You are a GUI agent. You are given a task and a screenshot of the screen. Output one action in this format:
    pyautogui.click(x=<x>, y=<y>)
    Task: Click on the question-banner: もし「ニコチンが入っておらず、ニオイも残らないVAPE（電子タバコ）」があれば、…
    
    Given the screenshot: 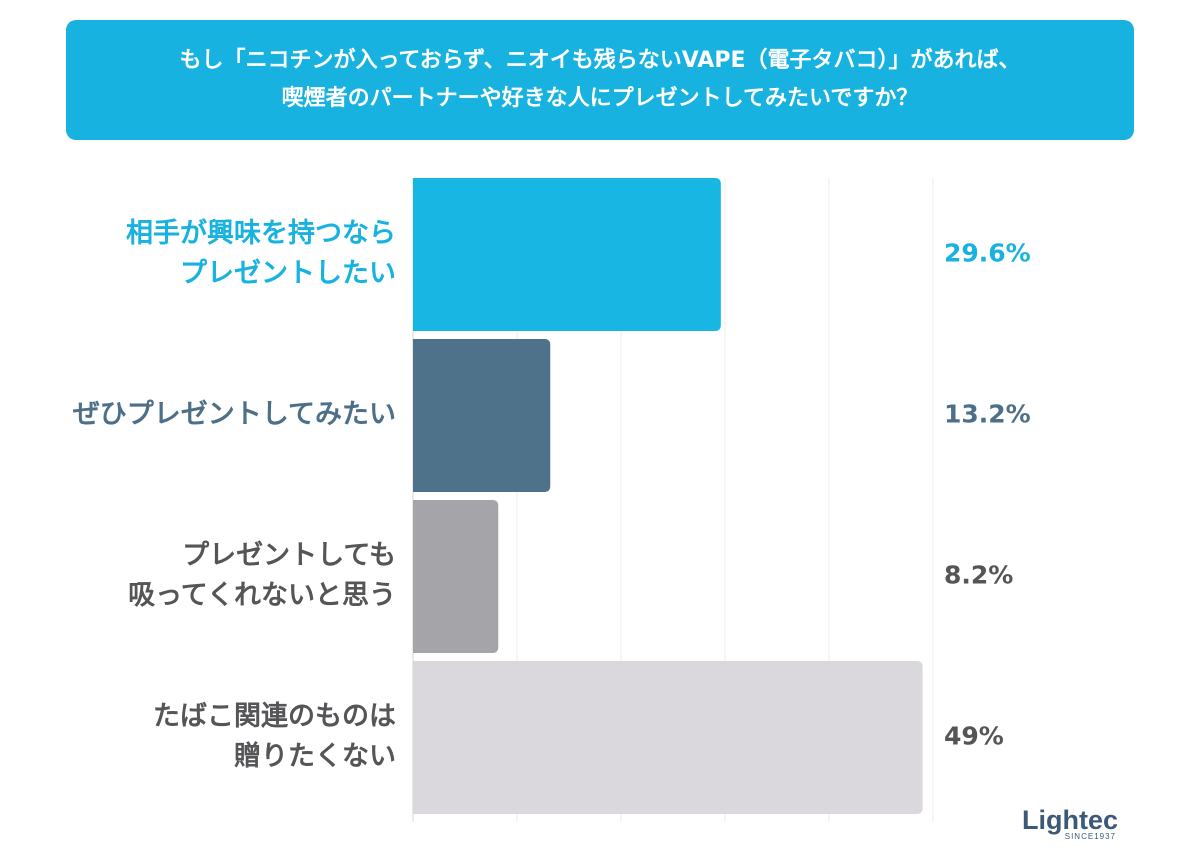 What is the action you would take?
    pyautogui.click(x=600, y=80)
    